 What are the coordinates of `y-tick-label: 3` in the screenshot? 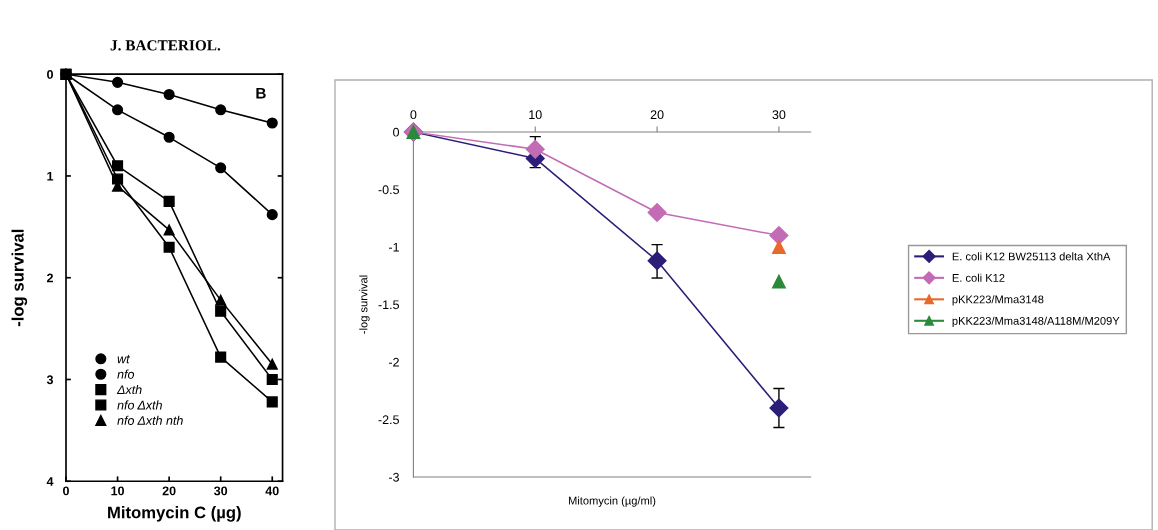 It's located at (50, 380).